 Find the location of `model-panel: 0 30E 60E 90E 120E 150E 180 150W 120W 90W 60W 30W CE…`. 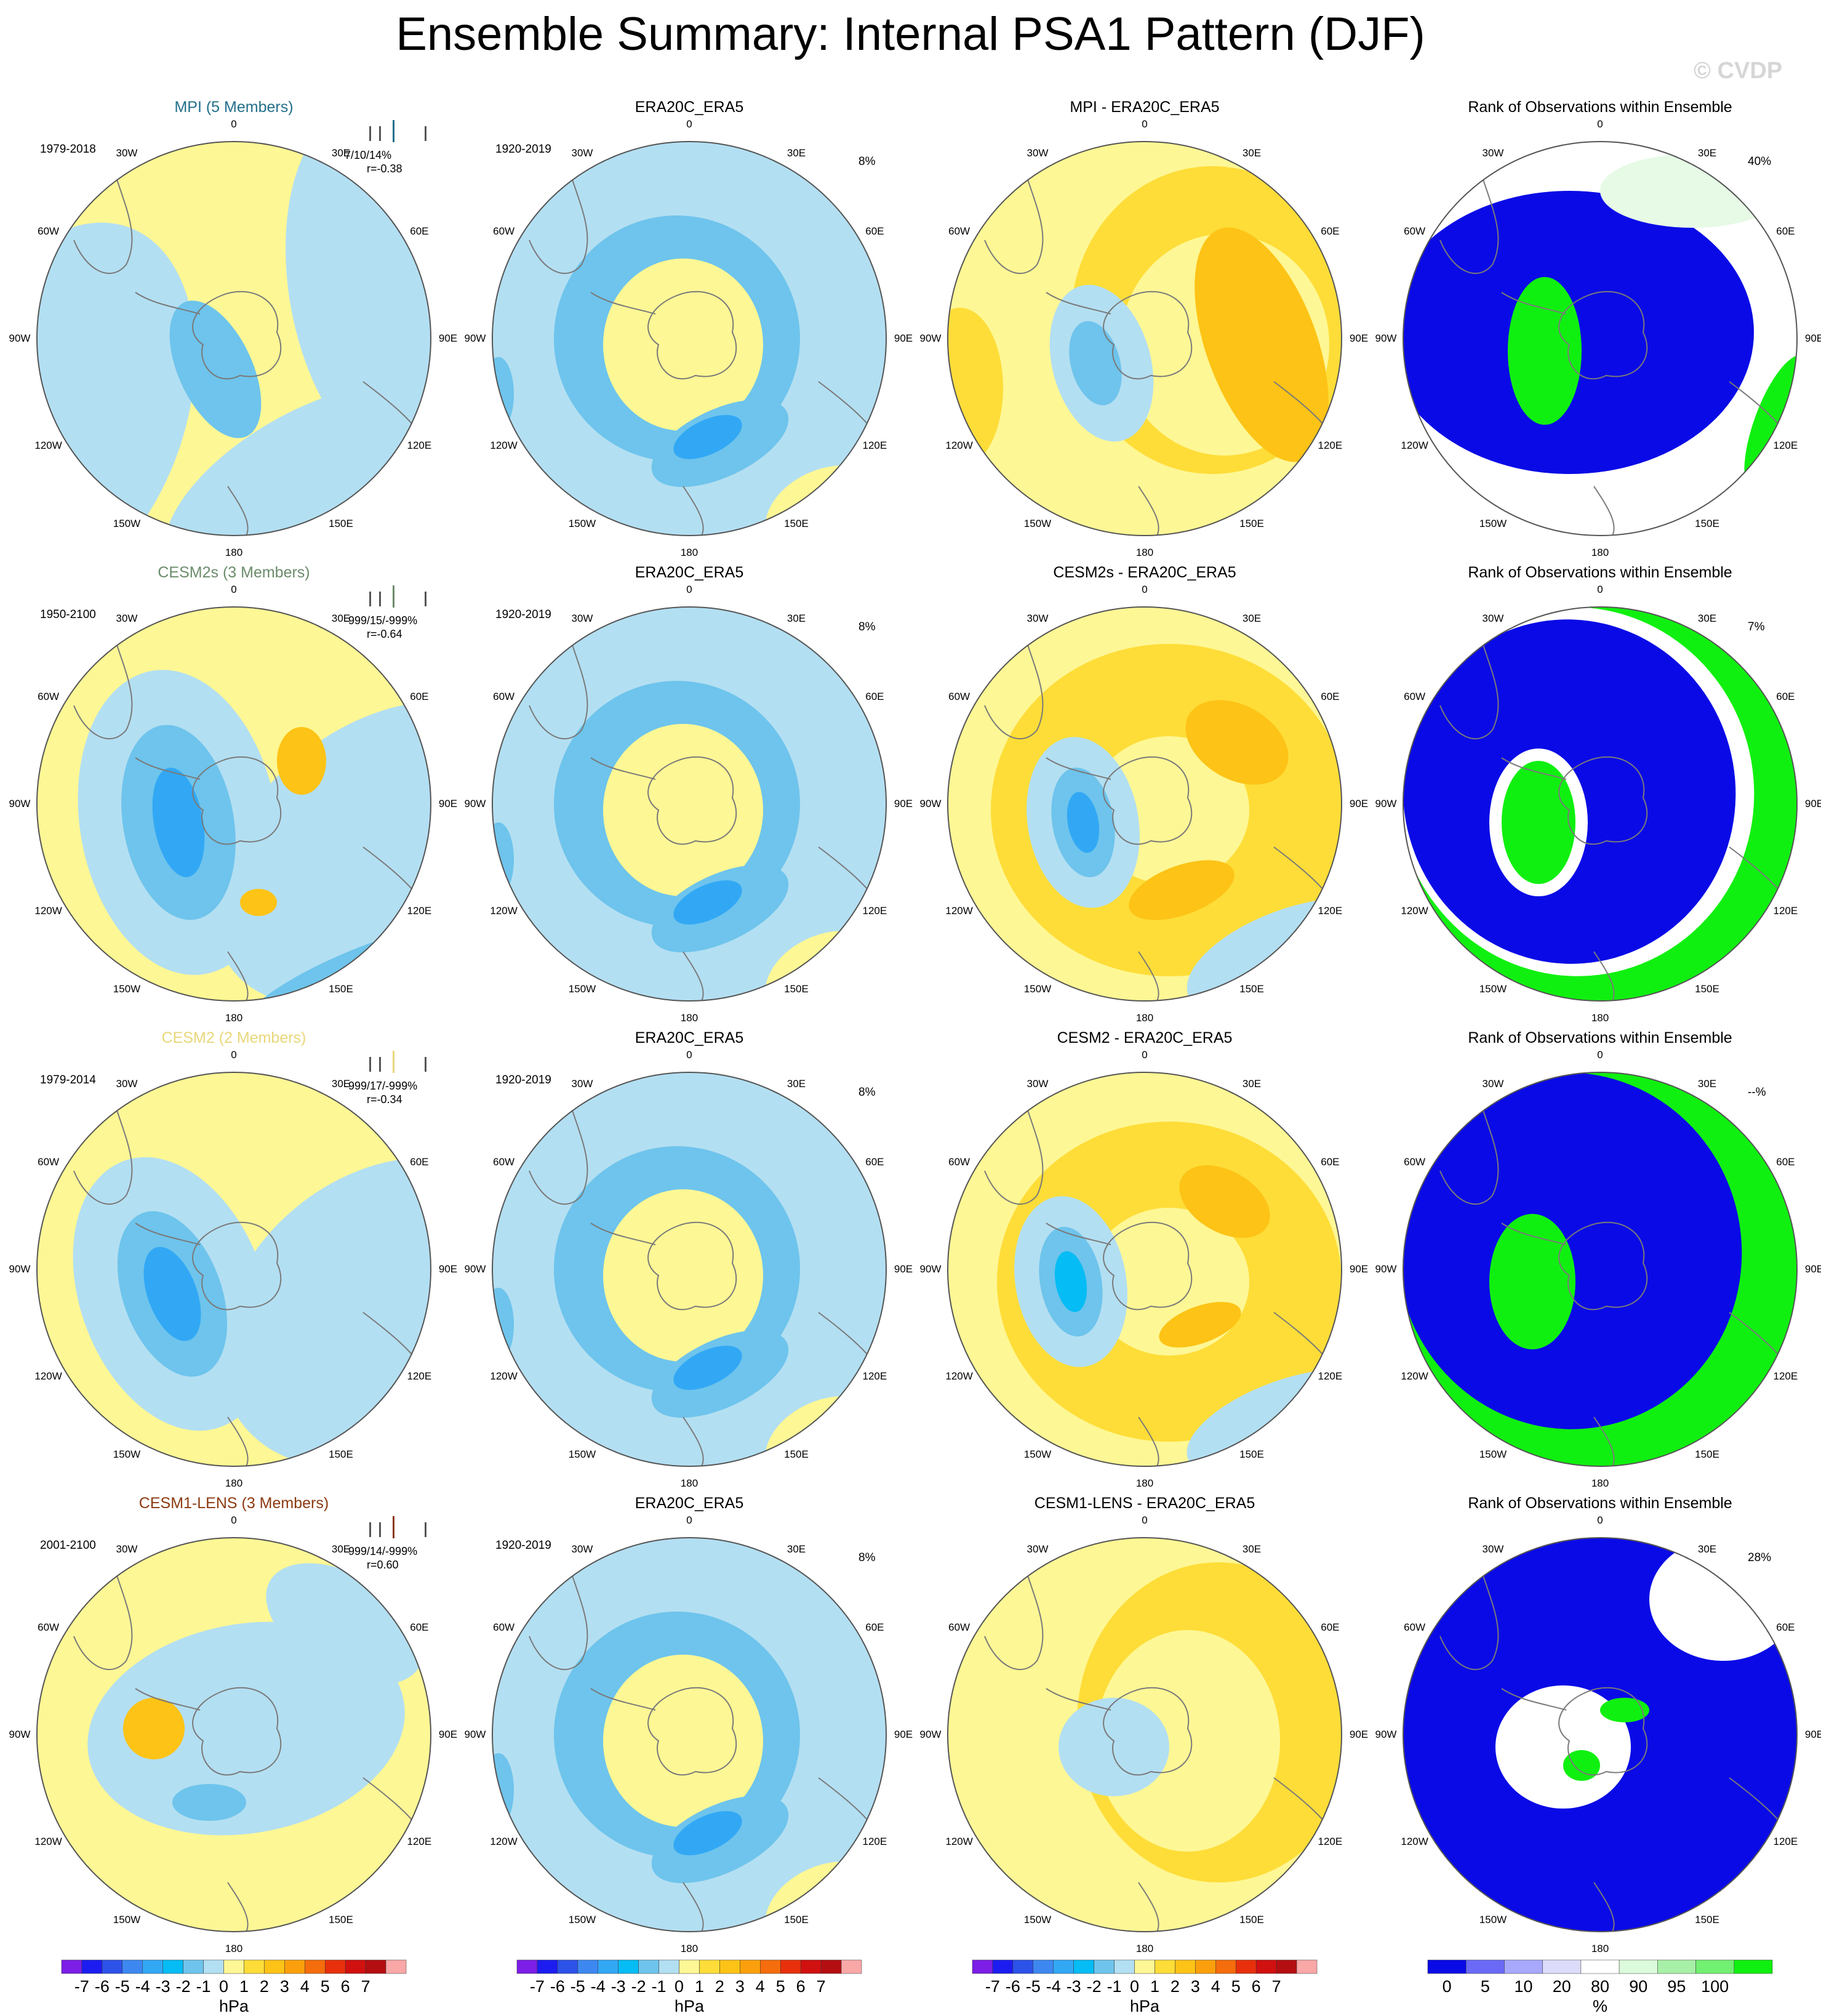

model-panel: 0 30E 60E 90E 120E 150E 180 150W 120W 90W 60W 30W CE… is located at coordinates (233, 1261).